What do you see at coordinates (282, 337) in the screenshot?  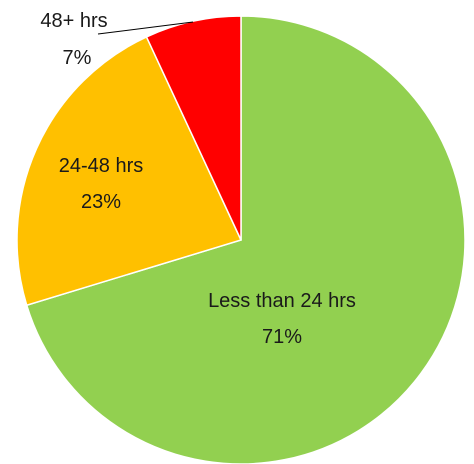 I see `slice-value-less-than-24: 71%` at bounding box center [282, 337].